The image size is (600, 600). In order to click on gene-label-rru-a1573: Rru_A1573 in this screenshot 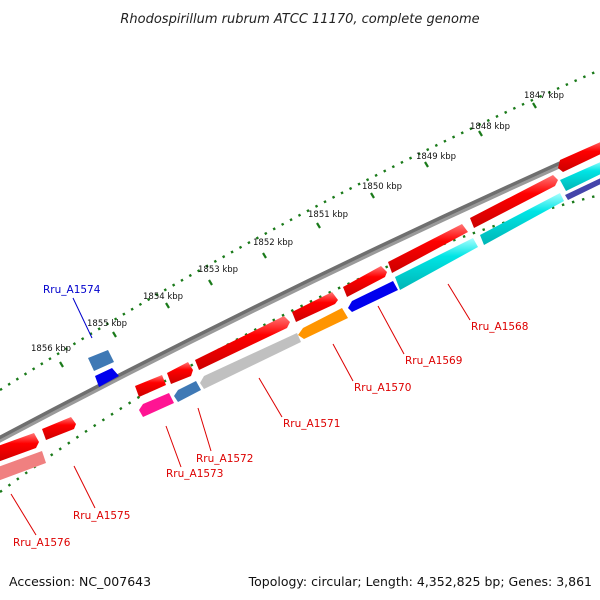, I will do `click(194, 474)`.